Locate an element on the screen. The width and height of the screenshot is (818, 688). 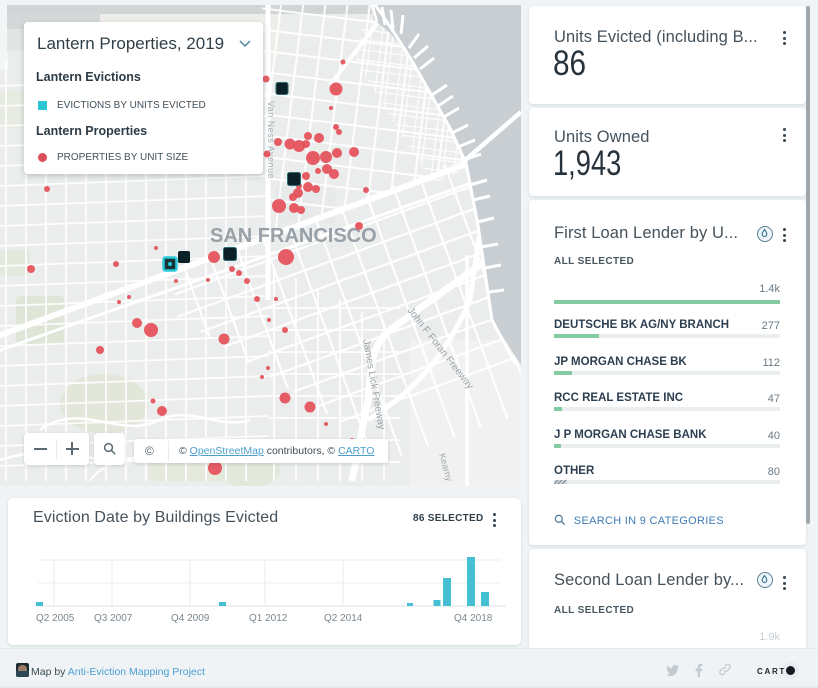
svg-text: Q2 2005 is located at coordinates (55, 618).